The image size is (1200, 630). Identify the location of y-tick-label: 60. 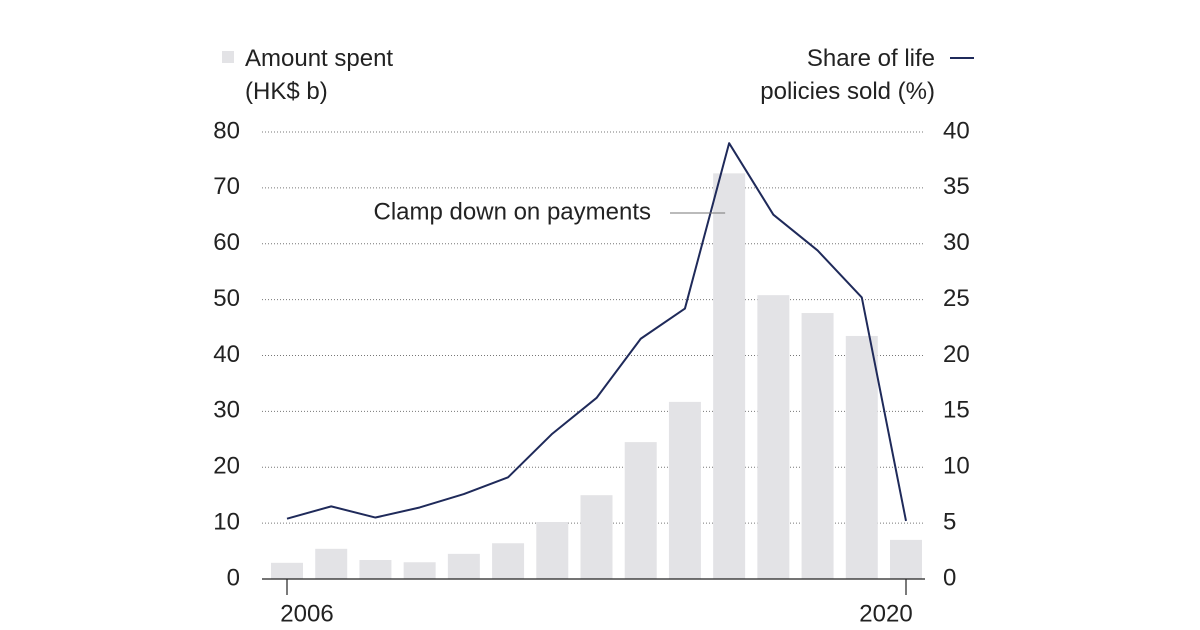
(226, 242).